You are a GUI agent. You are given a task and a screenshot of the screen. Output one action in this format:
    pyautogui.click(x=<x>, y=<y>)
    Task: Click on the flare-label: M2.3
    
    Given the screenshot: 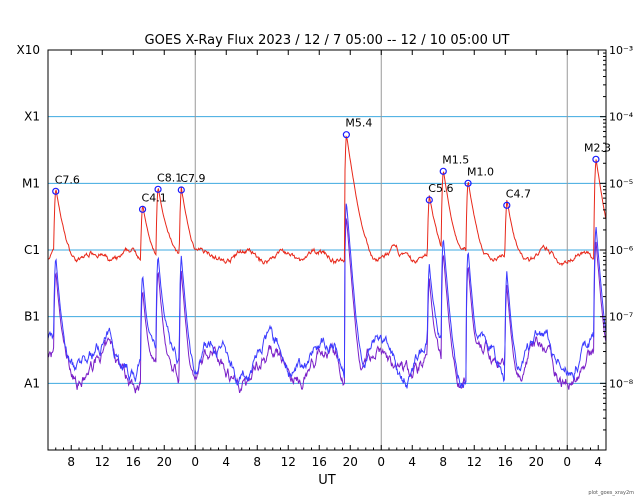 What is the action you would take?
    pyautogui.click(x=597, y=147)
    